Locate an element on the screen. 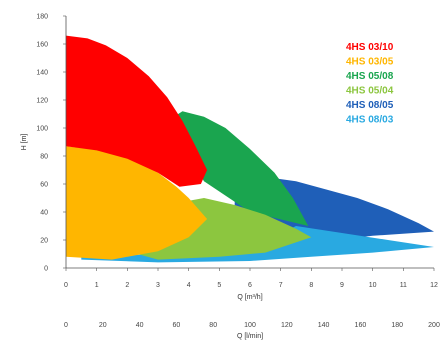  legend-entry: 4HS 05/08 is located at coordinates (370, 76).